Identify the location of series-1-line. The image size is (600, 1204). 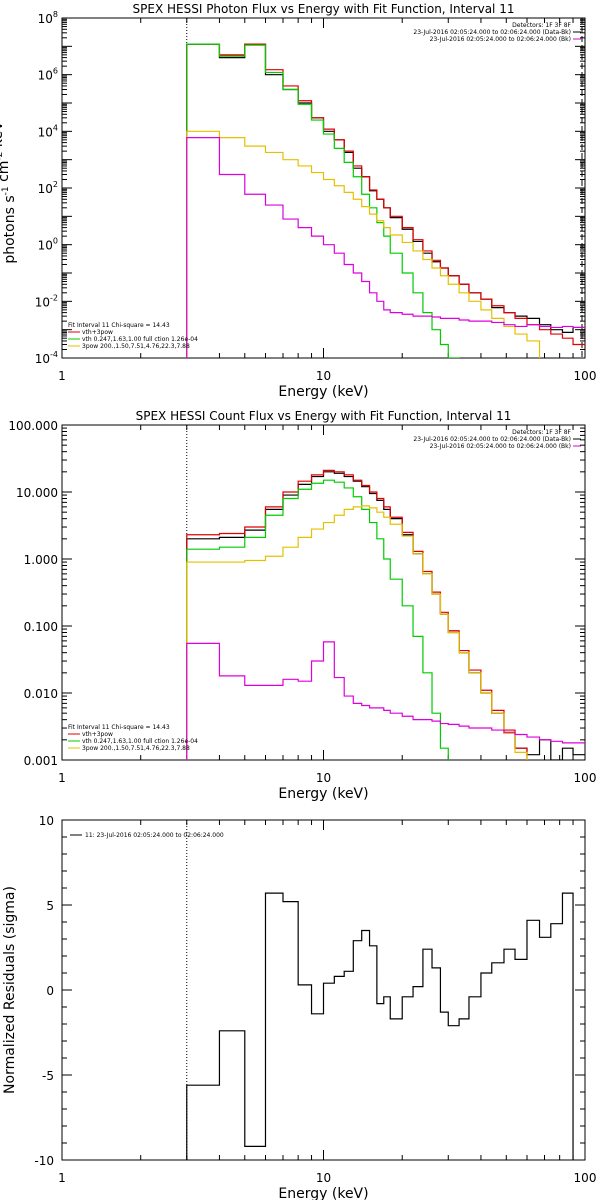
(380, 1026).